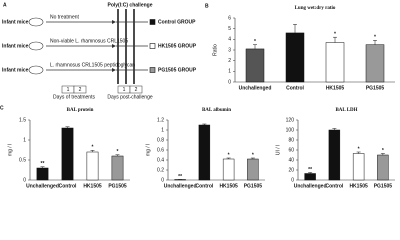  Describe the element at coordinates (346, 110) in the screenshot. I see `chart-title: BAL LDH` at that location.